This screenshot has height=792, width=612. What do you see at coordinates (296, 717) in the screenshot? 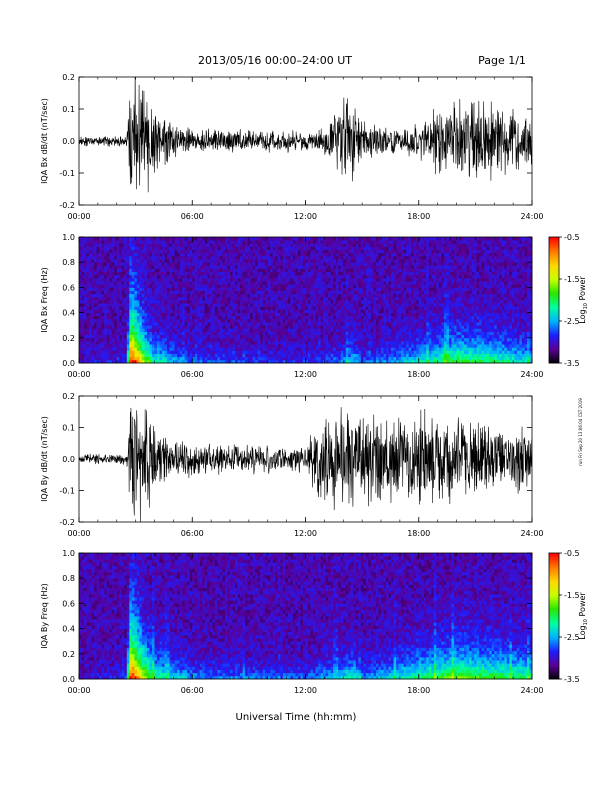
I see `x-axis-label: Universal Time (hh:mm)` at bounding box center [296, 717].